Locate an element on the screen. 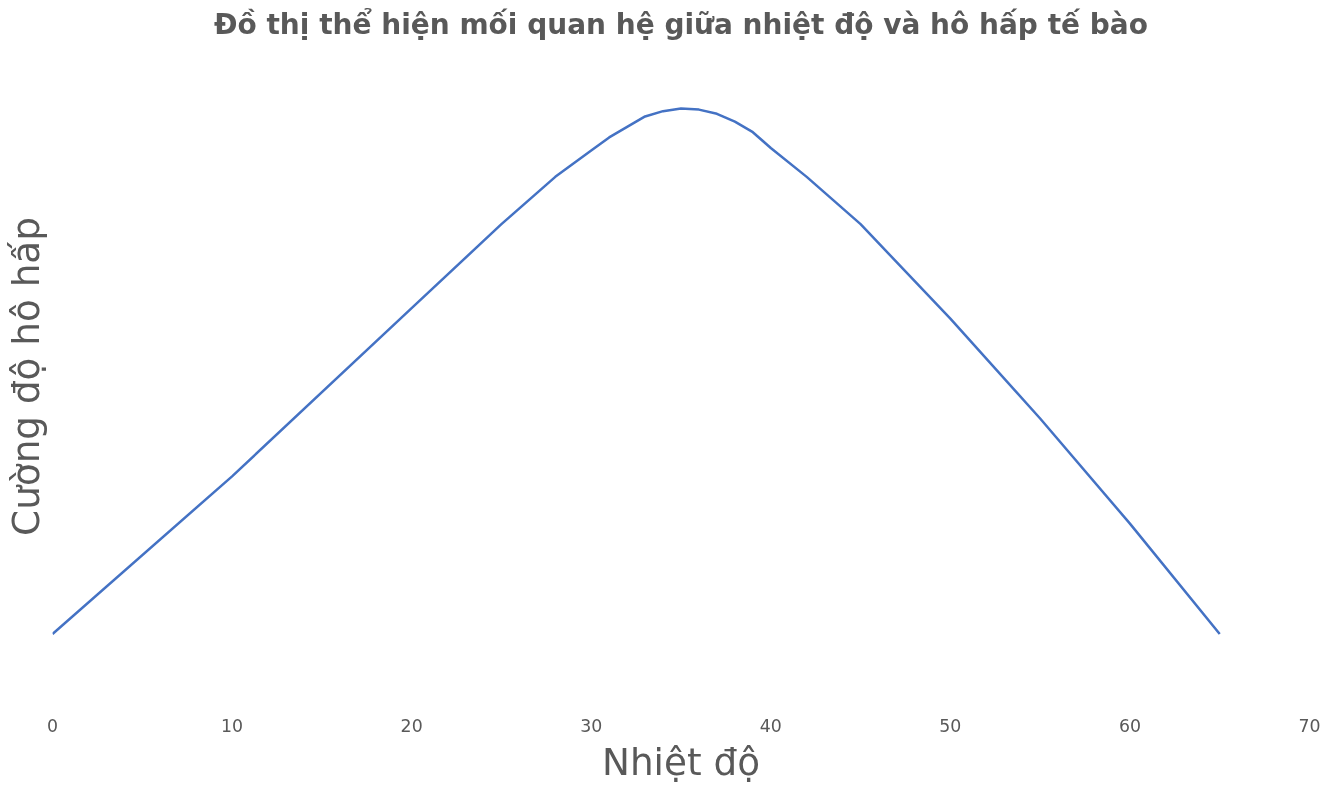 The height and width of the screenshot is (786, 1334). x-tick-label: 30 is located at coordinates (591, 725).